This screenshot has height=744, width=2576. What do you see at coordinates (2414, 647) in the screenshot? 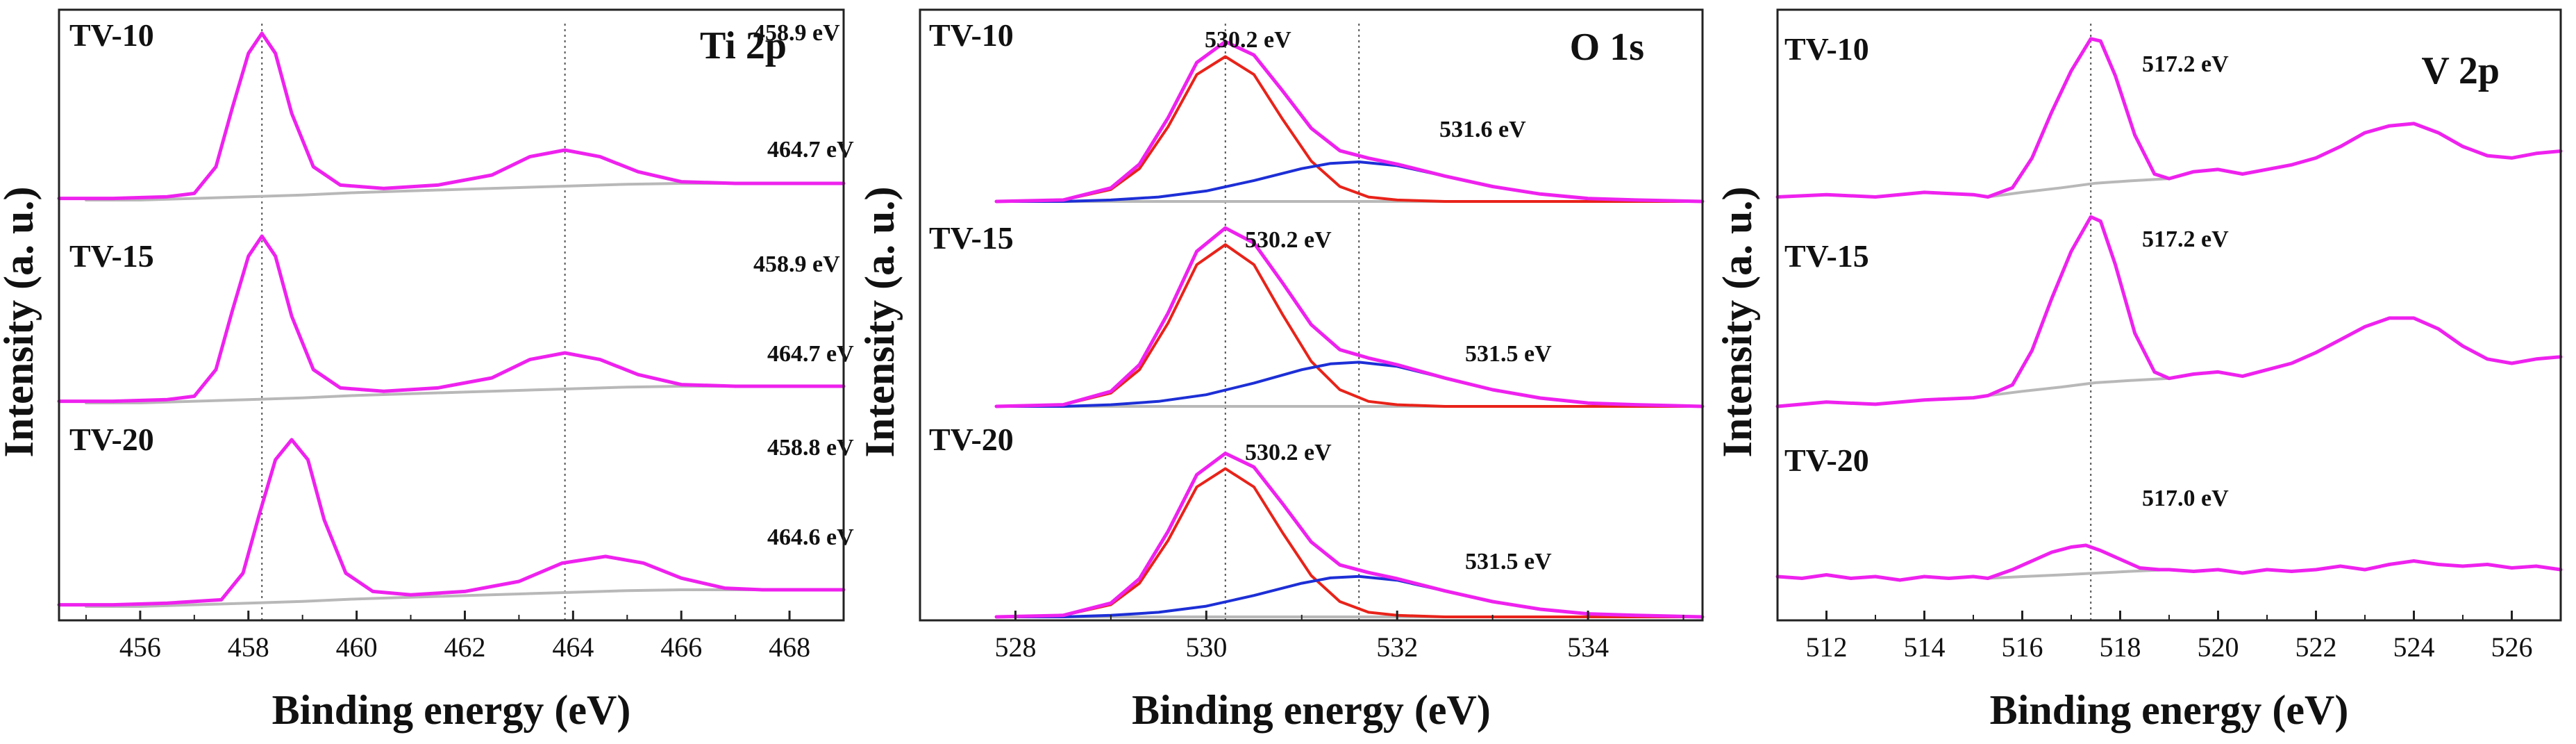
I see `x-tick-label-524: 524` at bounding box center [2414, 647].